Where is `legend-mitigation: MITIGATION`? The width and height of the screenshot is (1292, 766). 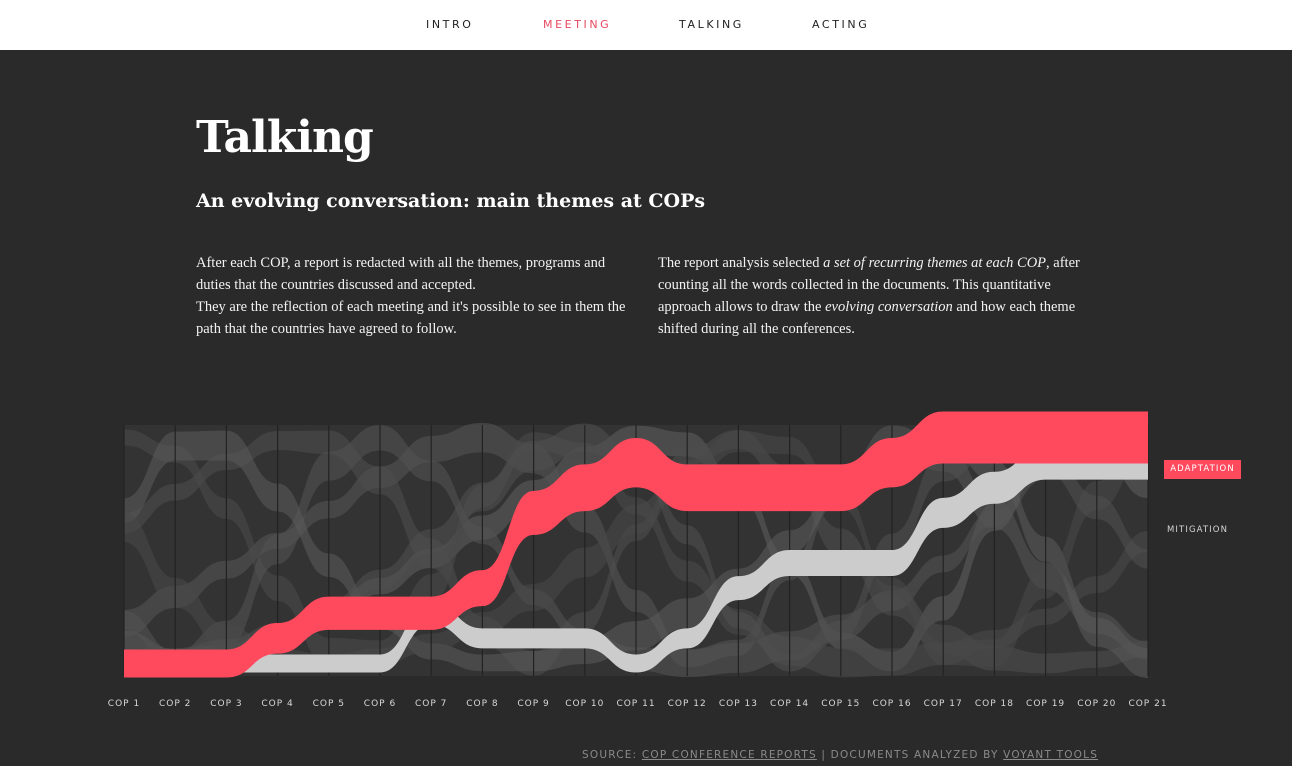 legend-mitigation: MITIGATION is located at coordinates (1198, 530).